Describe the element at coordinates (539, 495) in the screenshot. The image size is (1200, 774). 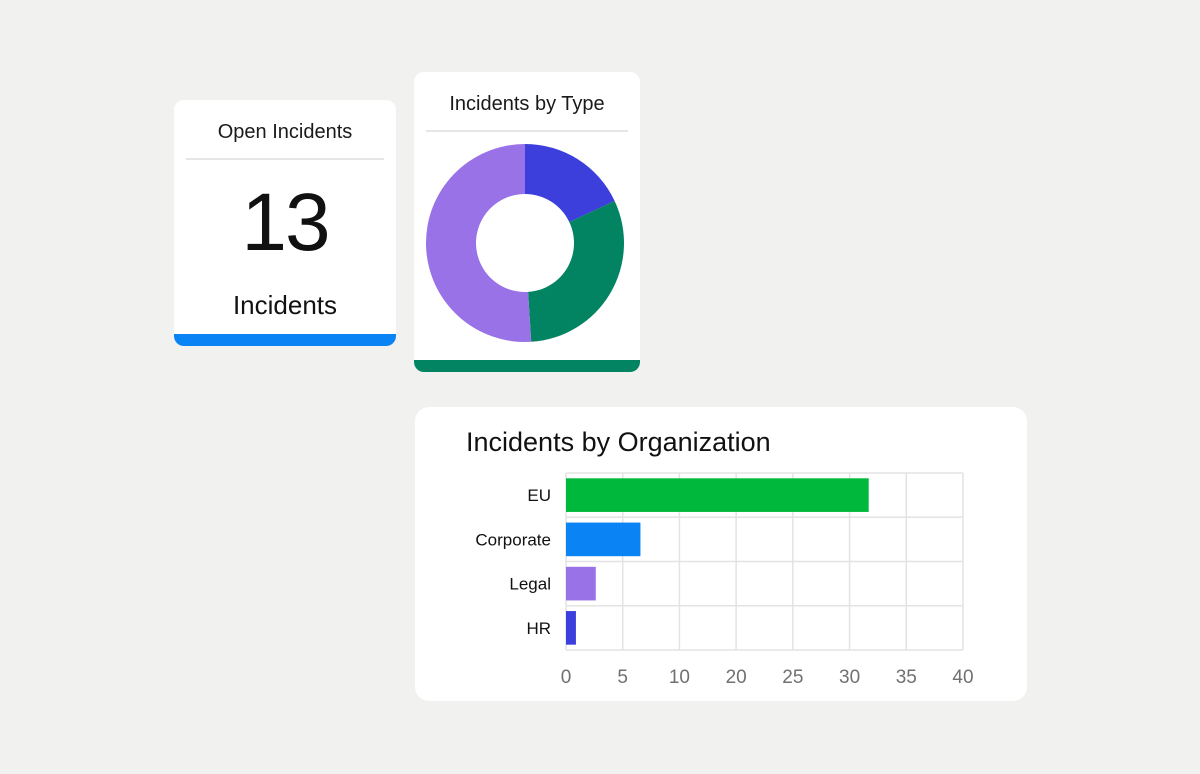
I see `category-label: EU` at that location.